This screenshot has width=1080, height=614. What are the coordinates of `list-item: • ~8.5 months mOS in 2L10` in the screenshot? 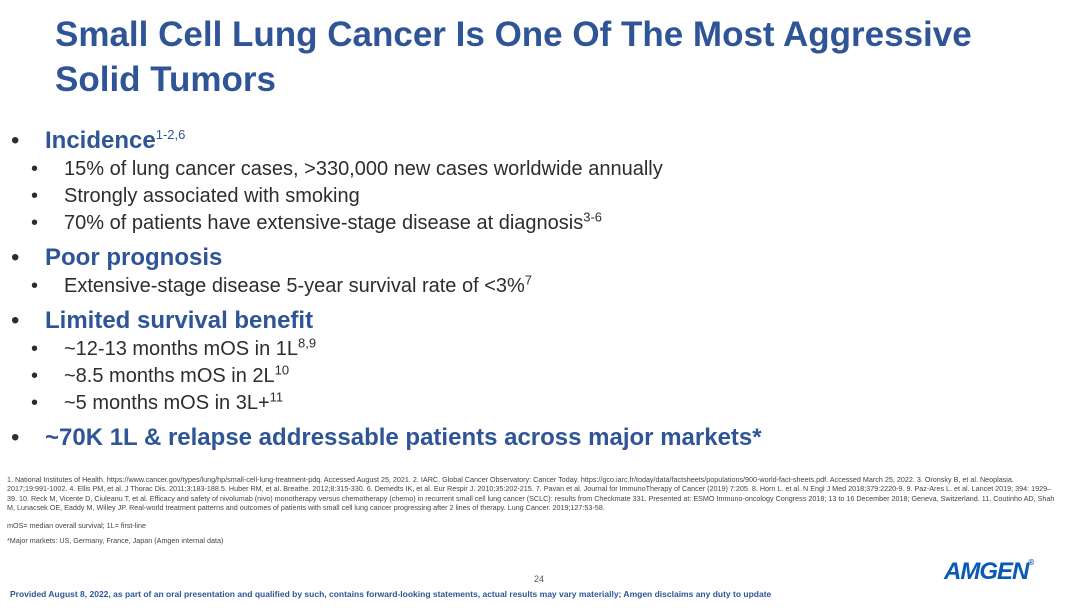 It's located at (540, 376).